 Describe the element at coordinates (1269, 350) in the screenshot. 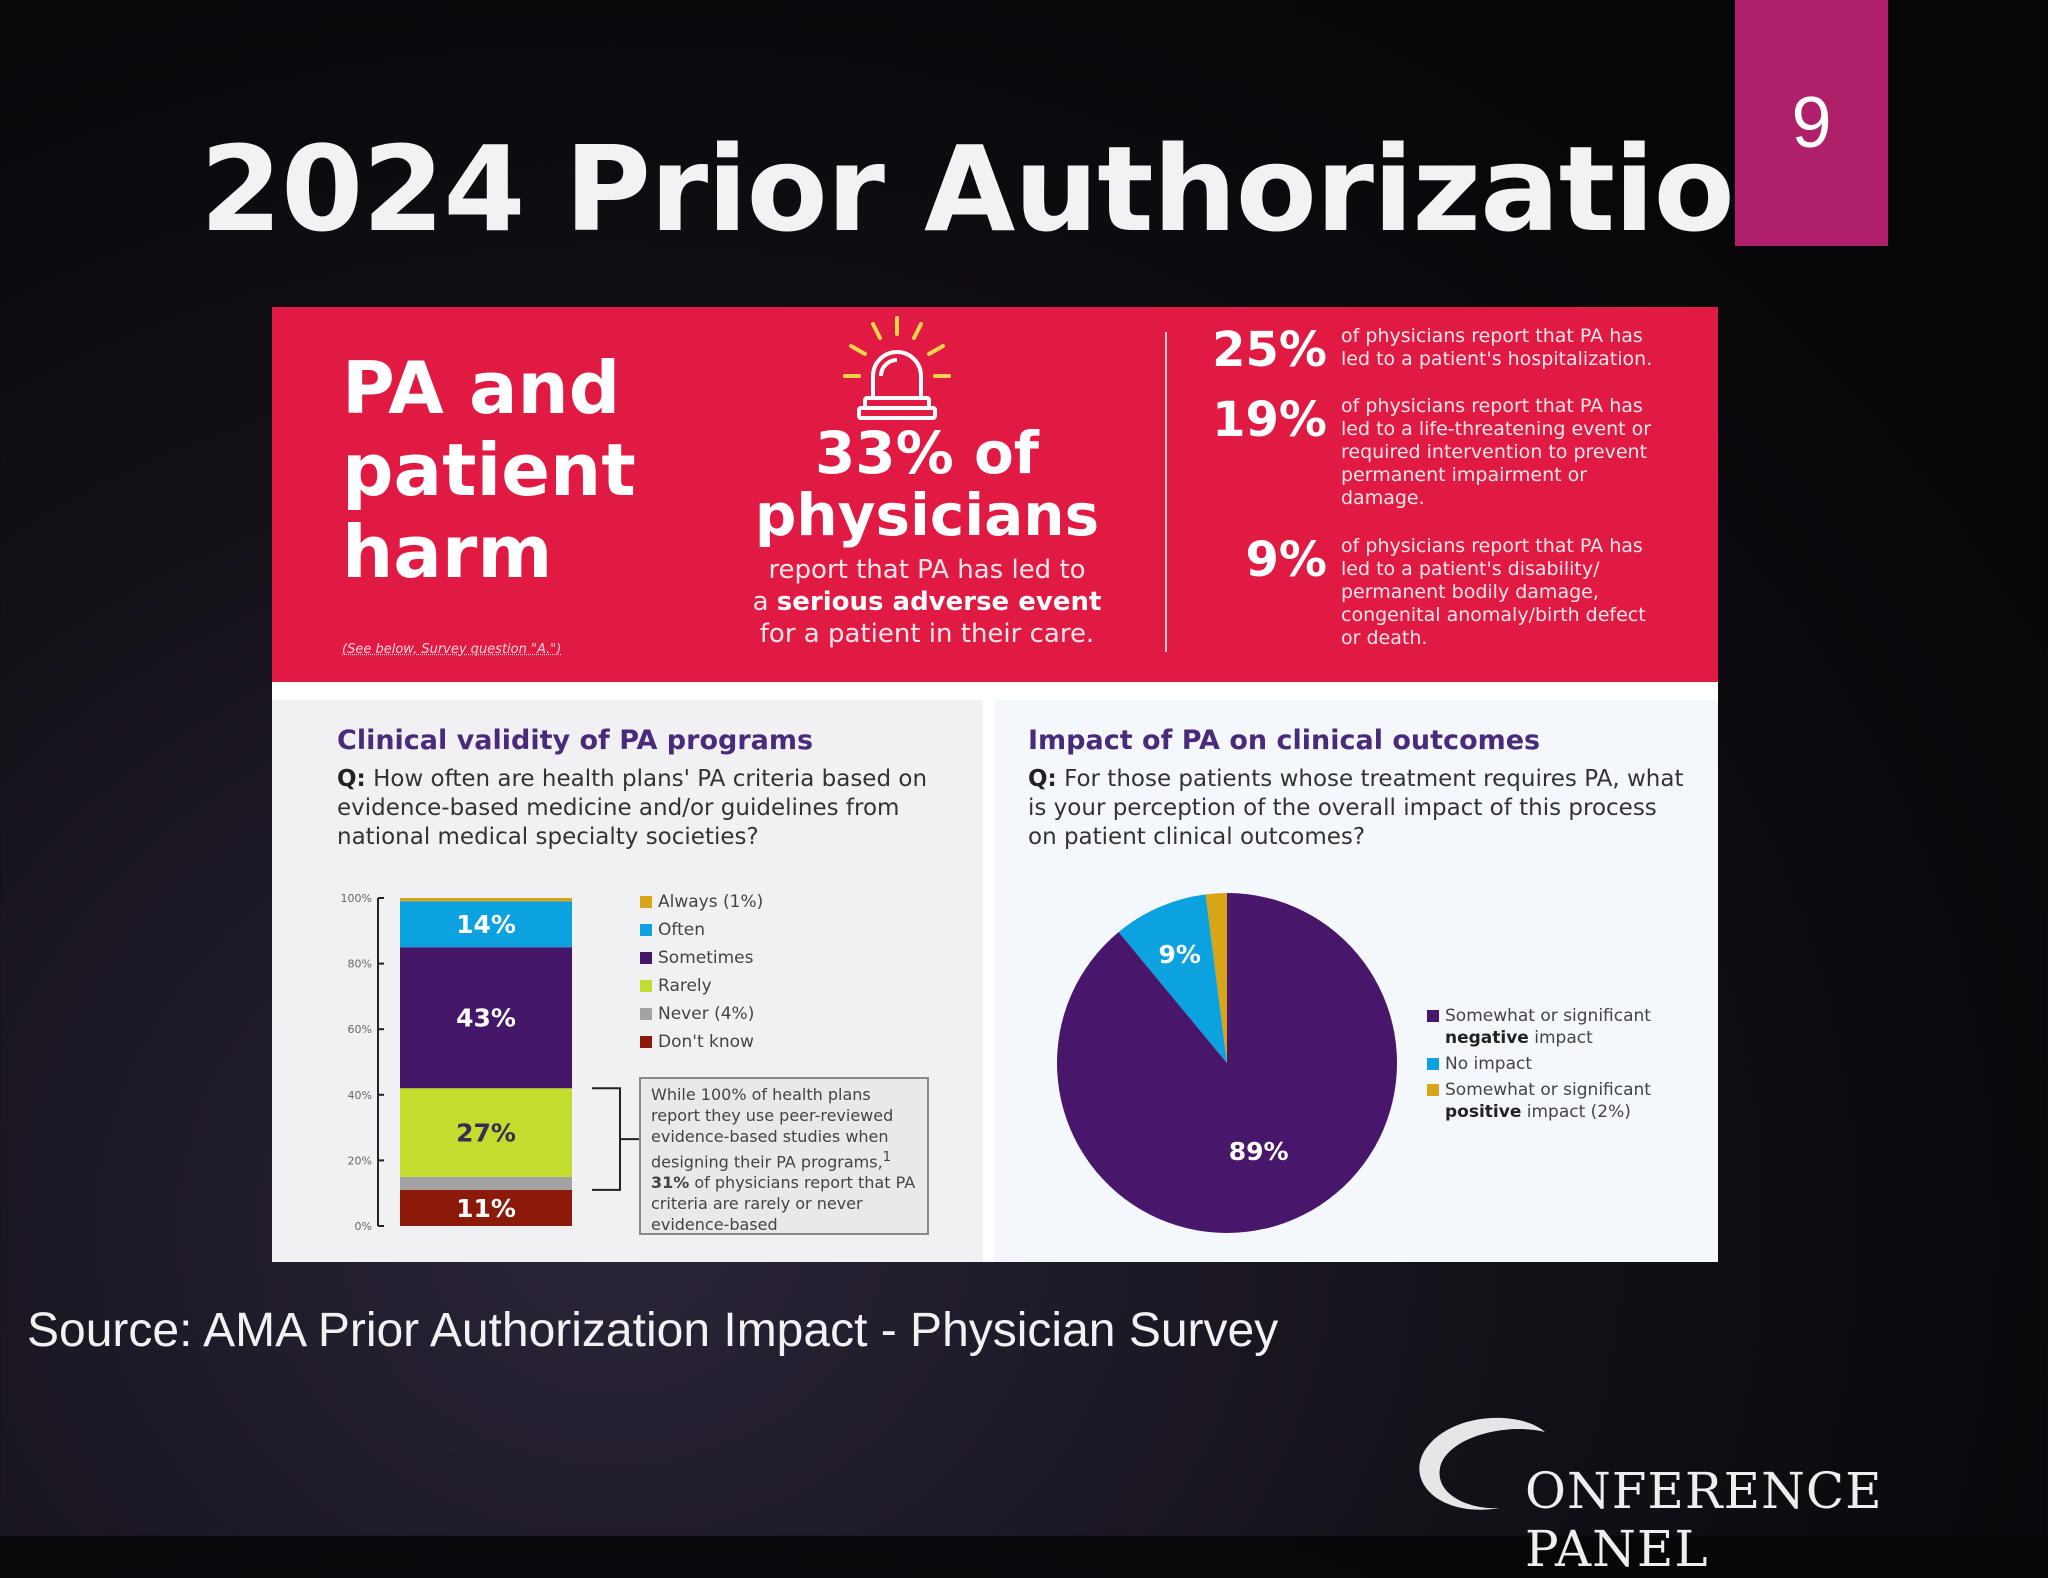

I see `stat-percent: 25%` at that location.